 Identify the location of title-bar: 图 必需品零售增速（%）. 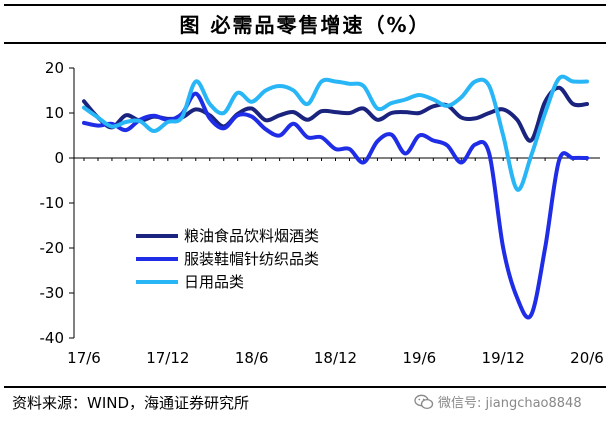
(305, 23).